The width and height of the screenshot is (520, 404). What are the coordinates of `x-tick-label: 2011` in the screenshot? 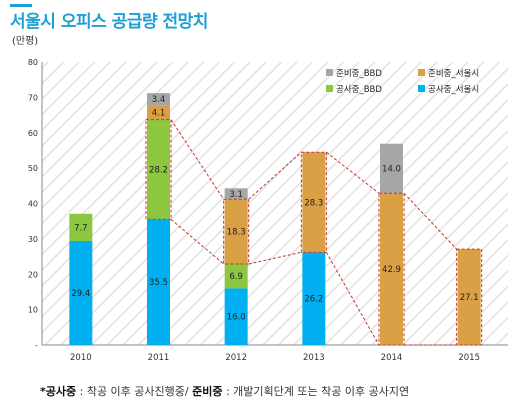 It's located at (159, 358).